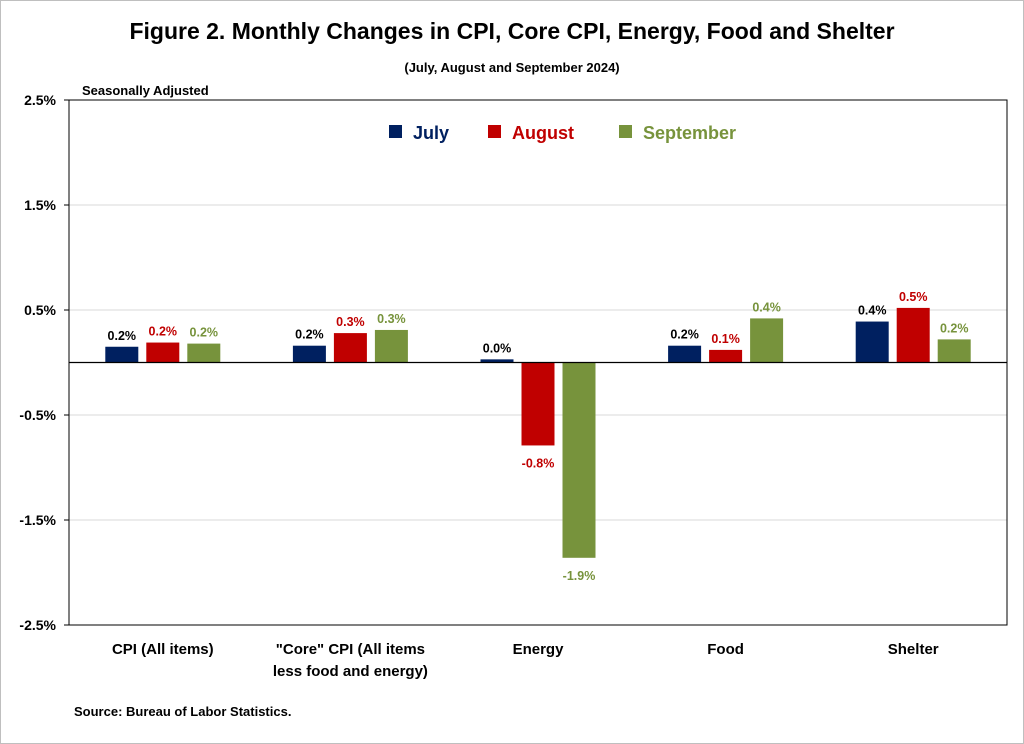  What do you see at coordinates (913, 649) in the screenshot?
I see `x-tick-label: Shelter` at bounding box center [913, 649].